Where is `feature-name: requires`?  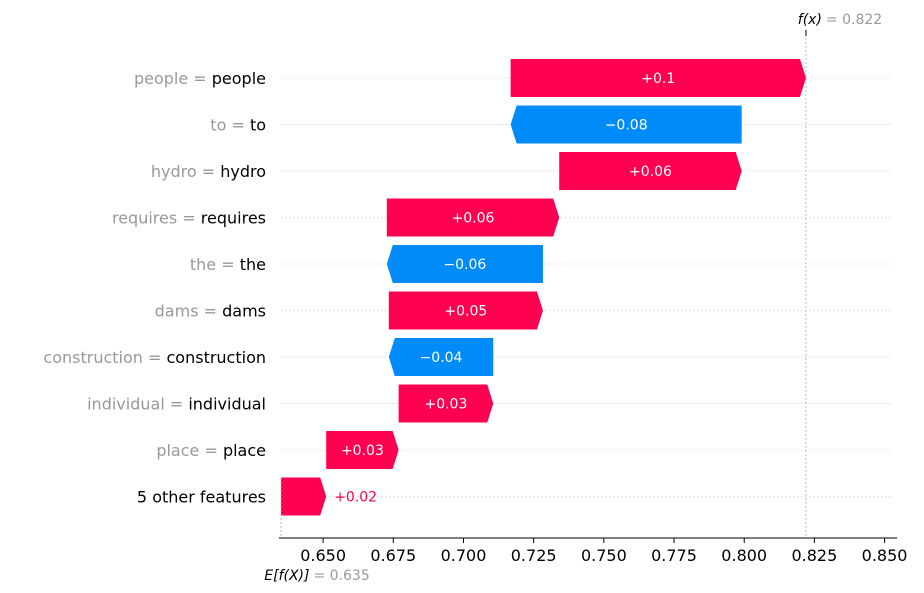
feature-name: requires is located at coordinates (144, 218).